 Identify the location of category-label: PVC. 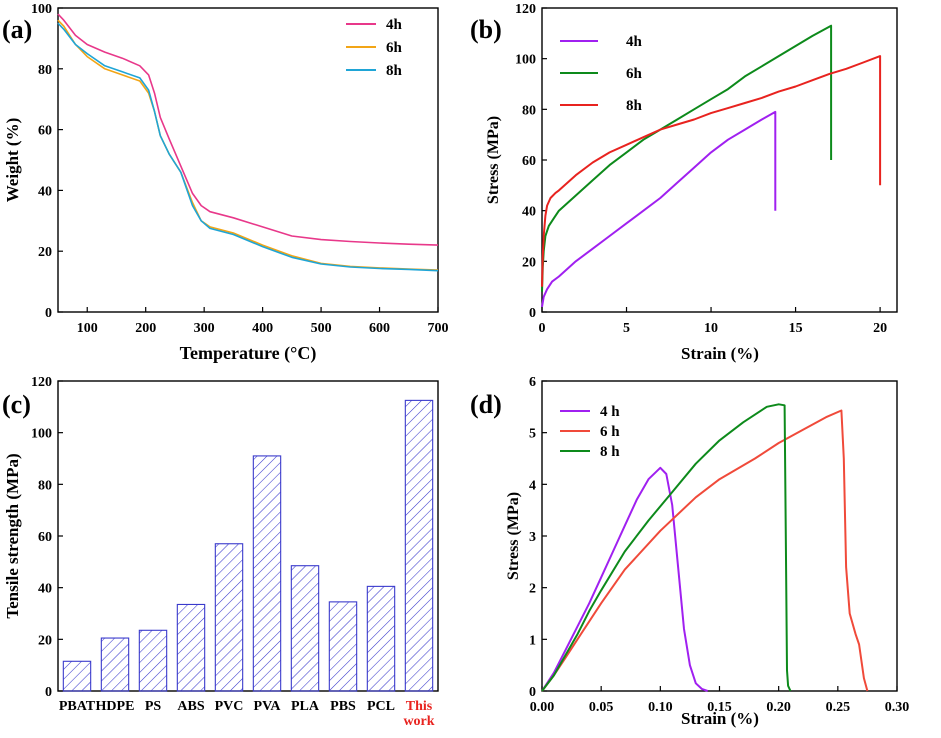
(229, 706).